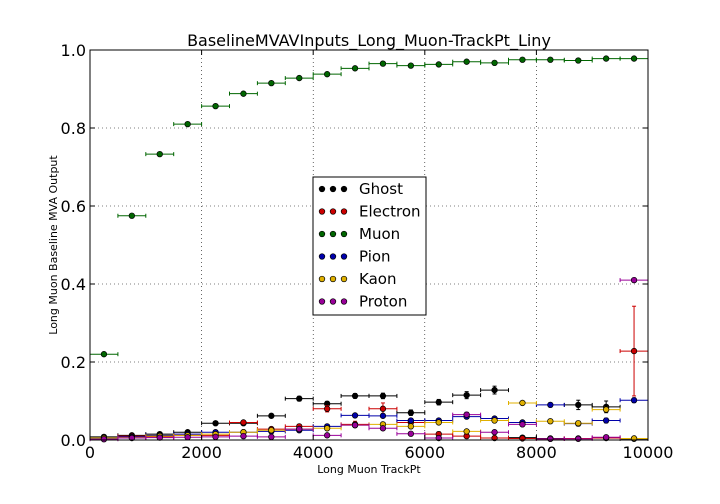 The width and height of the screenshot is (720, 504). Describe the element at coordinates (201, 452) in the screenshot. I see `x-tick-label: 2000` at that location.